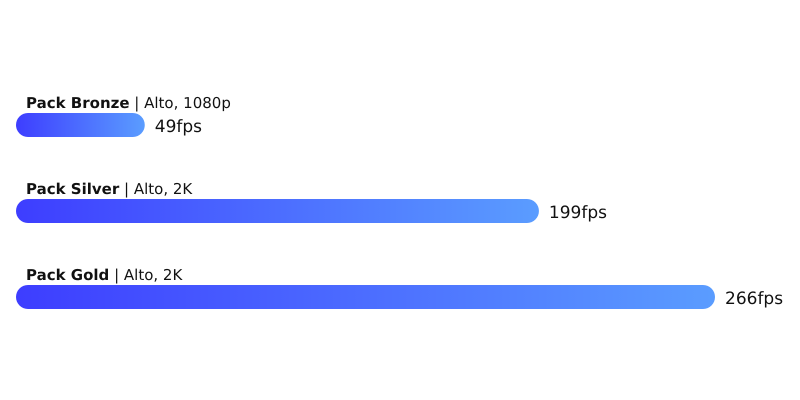 The width and height of the screenshot is (800, 400). Describe the element at coordinates (110, 189) in the screenshot. I see `y-tick-label: Pack Silver | Alto, 2K` at that location.